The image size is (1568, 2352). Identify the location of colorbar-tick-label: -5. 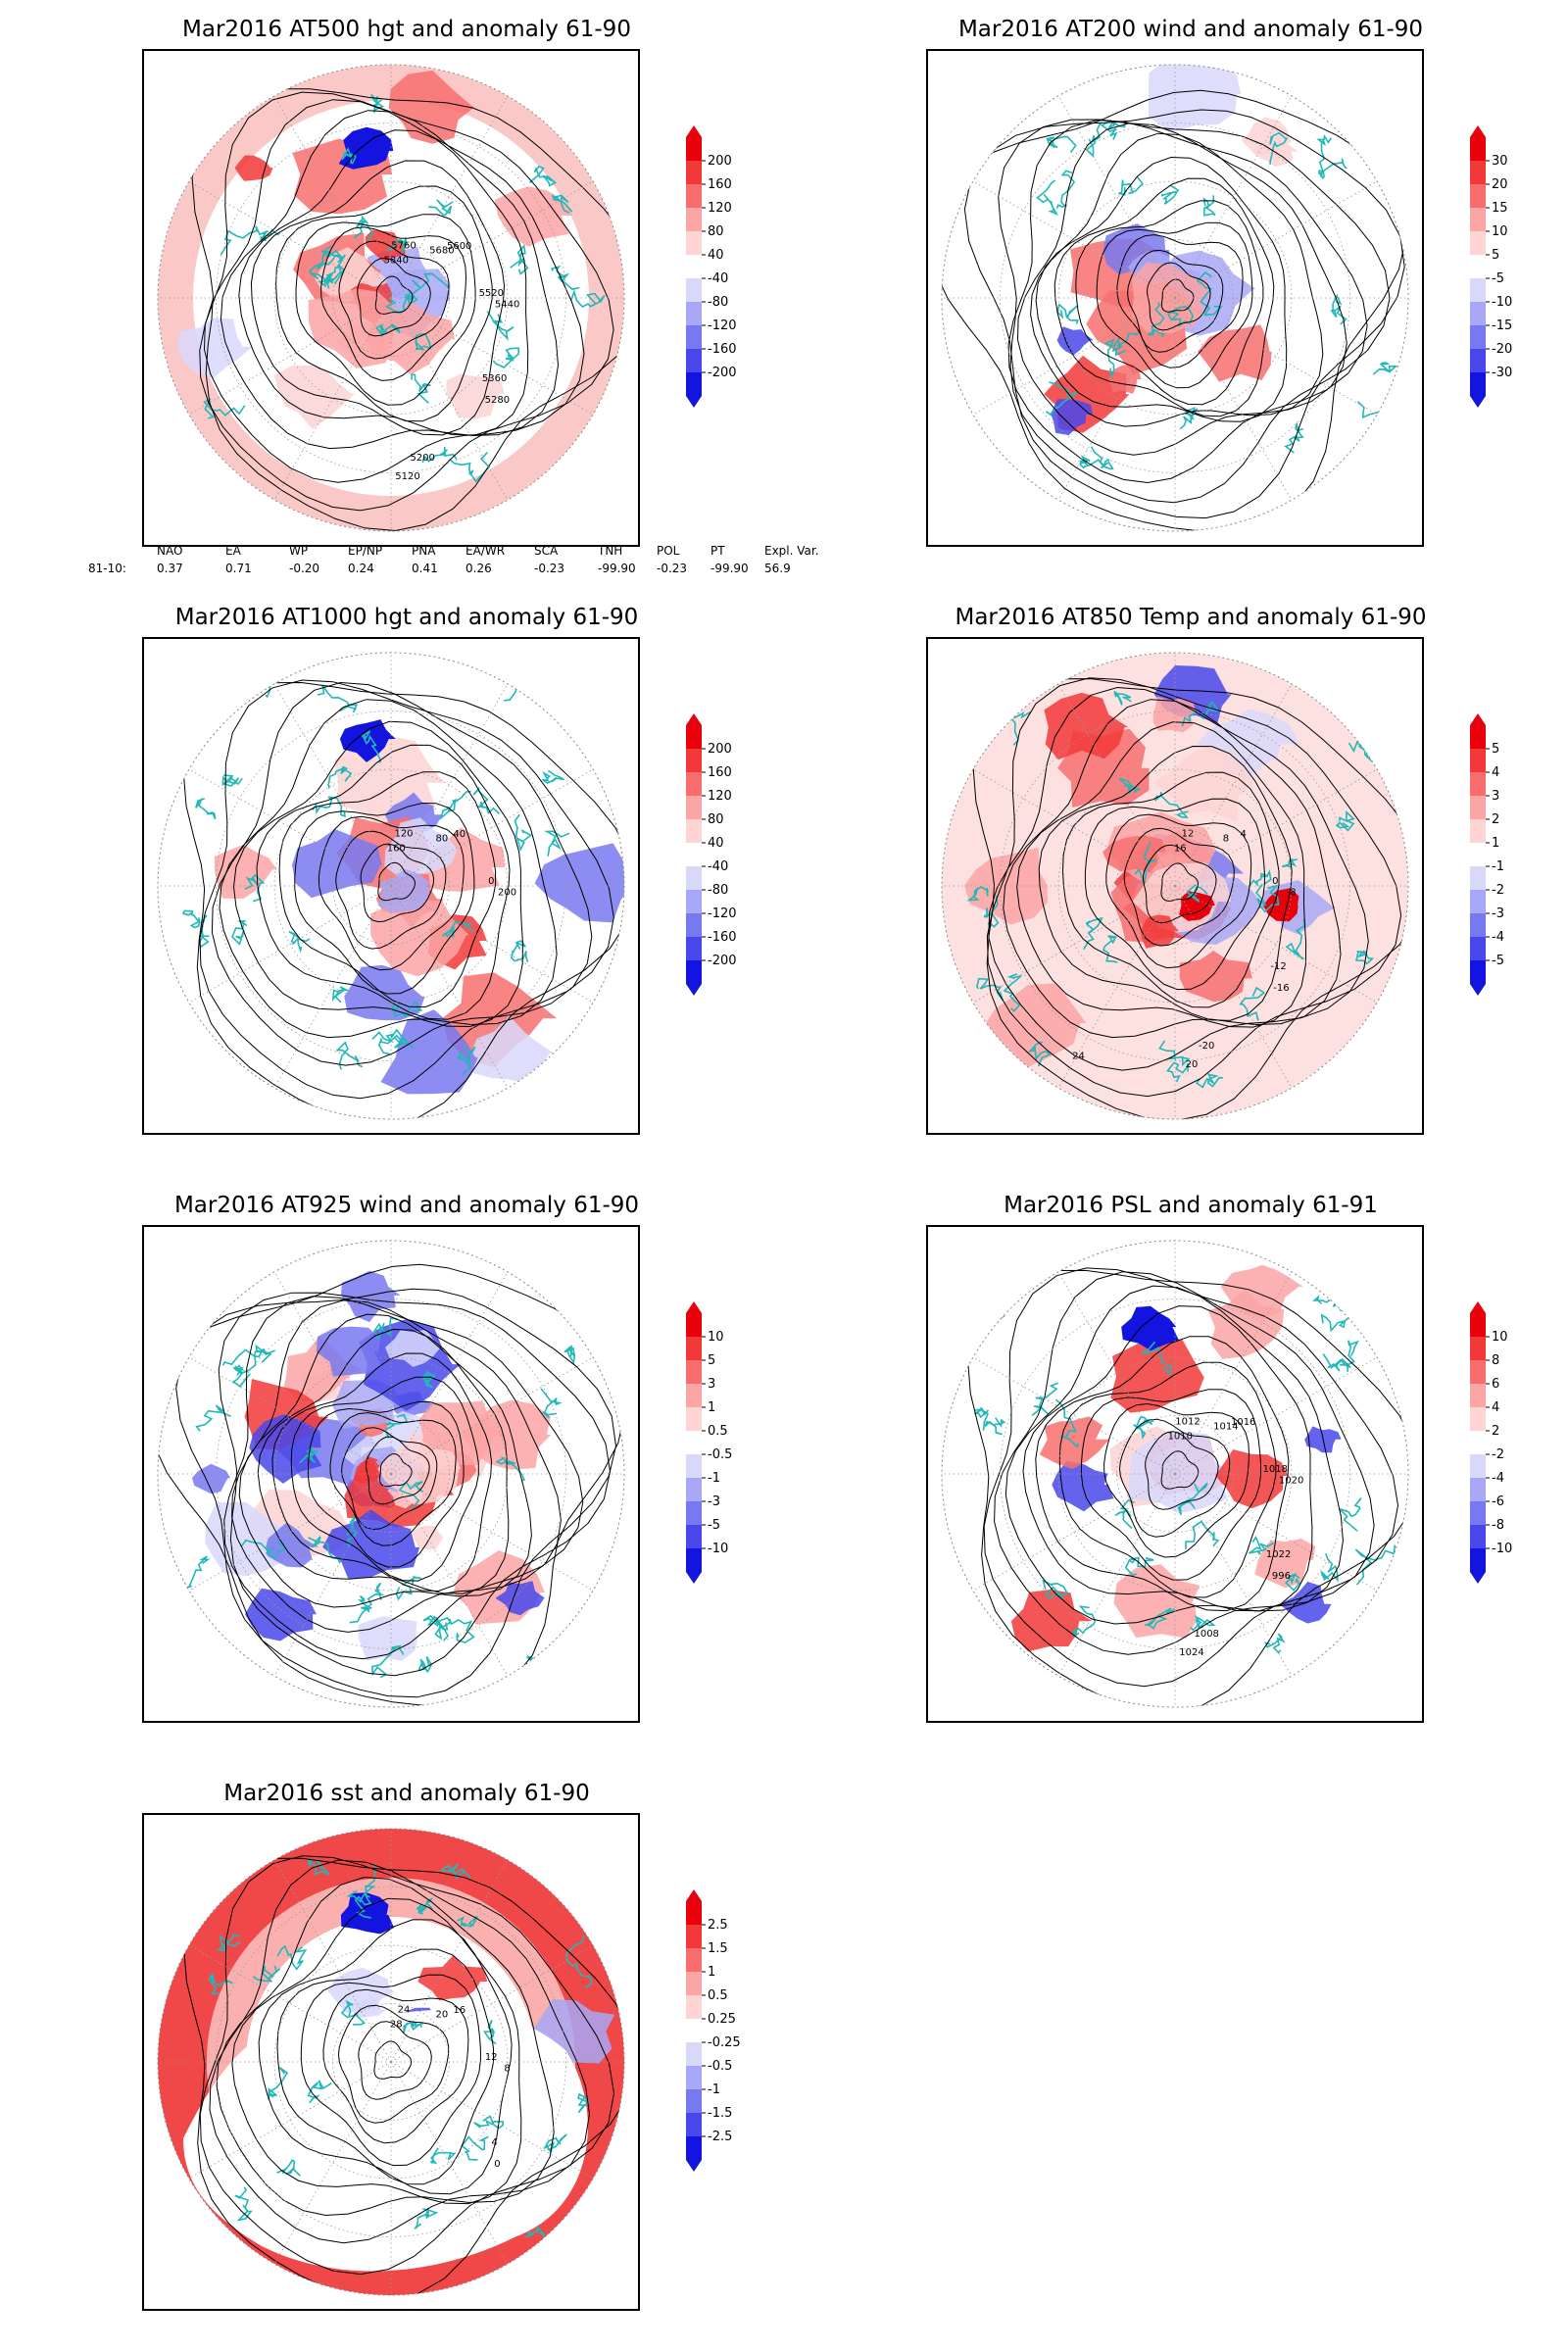
(714, 1525).